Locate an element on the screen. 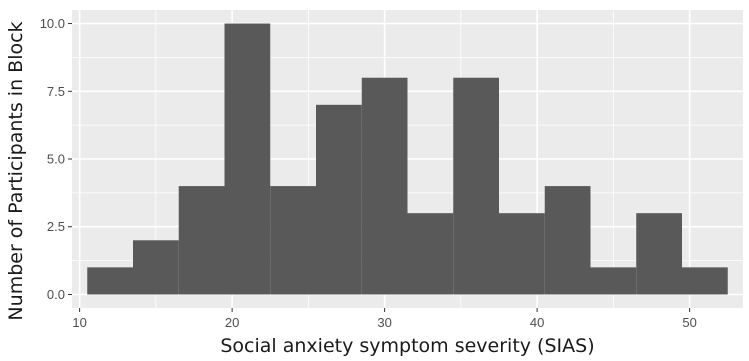 Image resolution: width=749 pixels, height=361 pixels. y-axis-ticks: 0.0 2.5 5.0 7.5 10.0 is located at coordinates (56, 159).